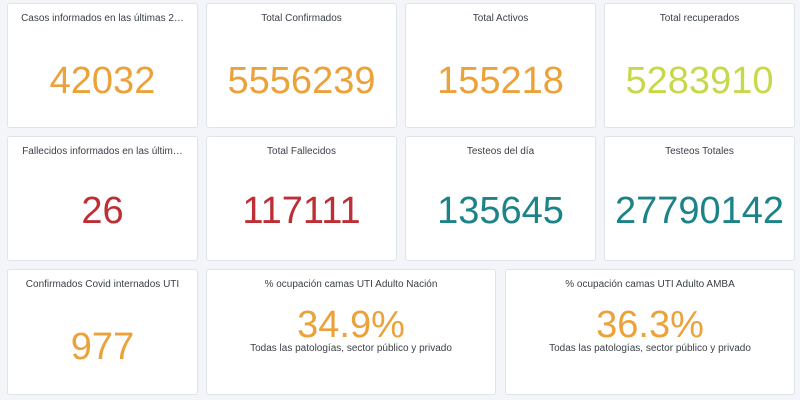 The image size is (800, 400). Describe the element at coordinates (351, 325) in the screenshot. I see `card-value: 34.9%` at that location.